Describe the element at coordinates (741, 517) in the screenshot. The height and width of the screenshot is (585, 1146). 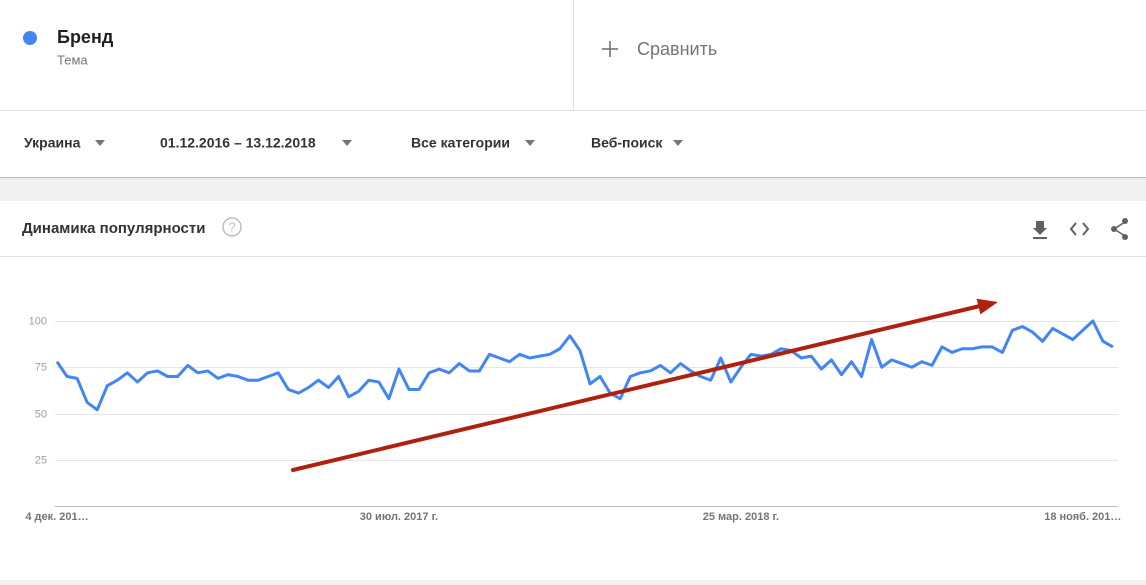
I see `x-tick-label: 25 мар. 2018 г.` at that location.